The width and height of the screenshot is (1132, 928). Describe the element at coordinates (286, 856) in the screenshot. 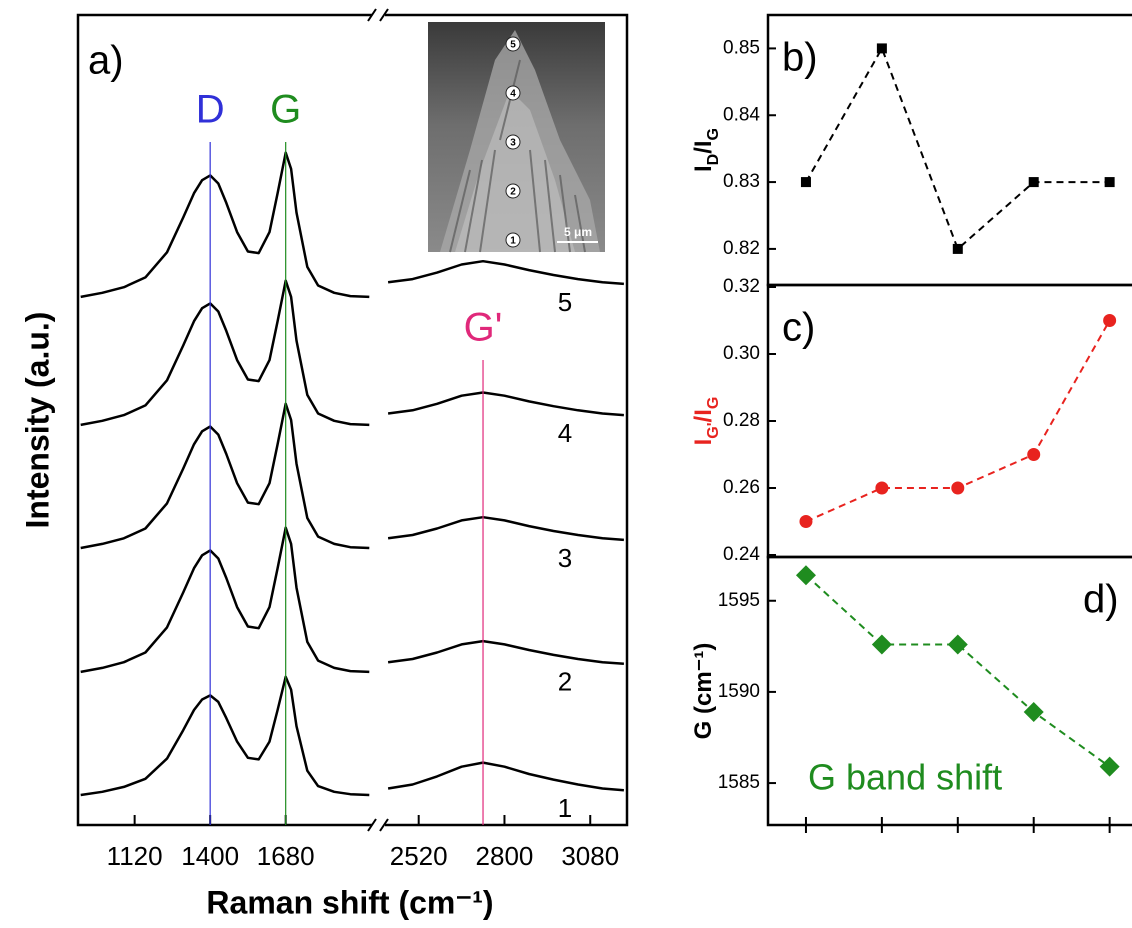

I see `x-tick-label: 1680` at that location.